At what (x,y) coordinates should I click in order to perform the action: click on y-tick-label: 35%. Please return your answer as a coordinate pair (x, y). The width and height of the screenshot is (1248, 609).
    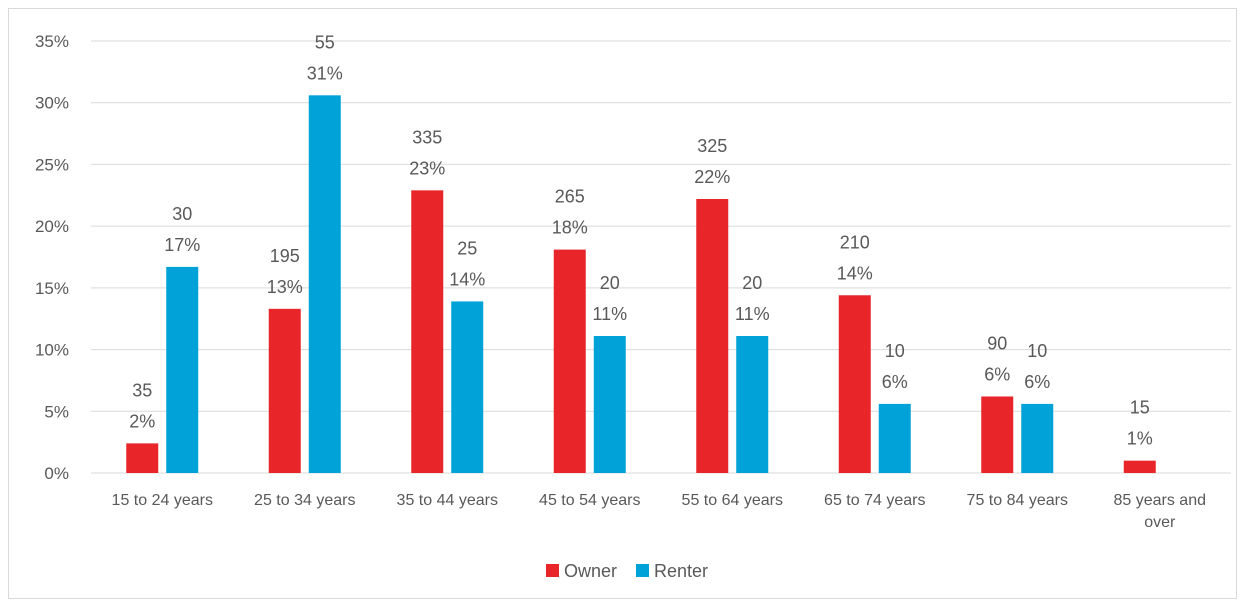
    Looking at the image, I should click on (52, 41).